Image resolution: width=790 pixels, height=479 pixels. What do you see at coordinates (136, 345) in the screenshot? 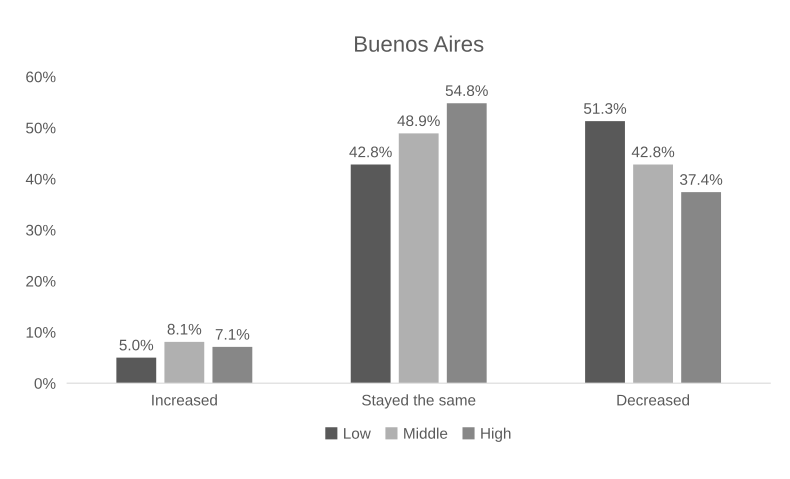
I see `data-label: 5.0%` at bounding box center [136, 345].